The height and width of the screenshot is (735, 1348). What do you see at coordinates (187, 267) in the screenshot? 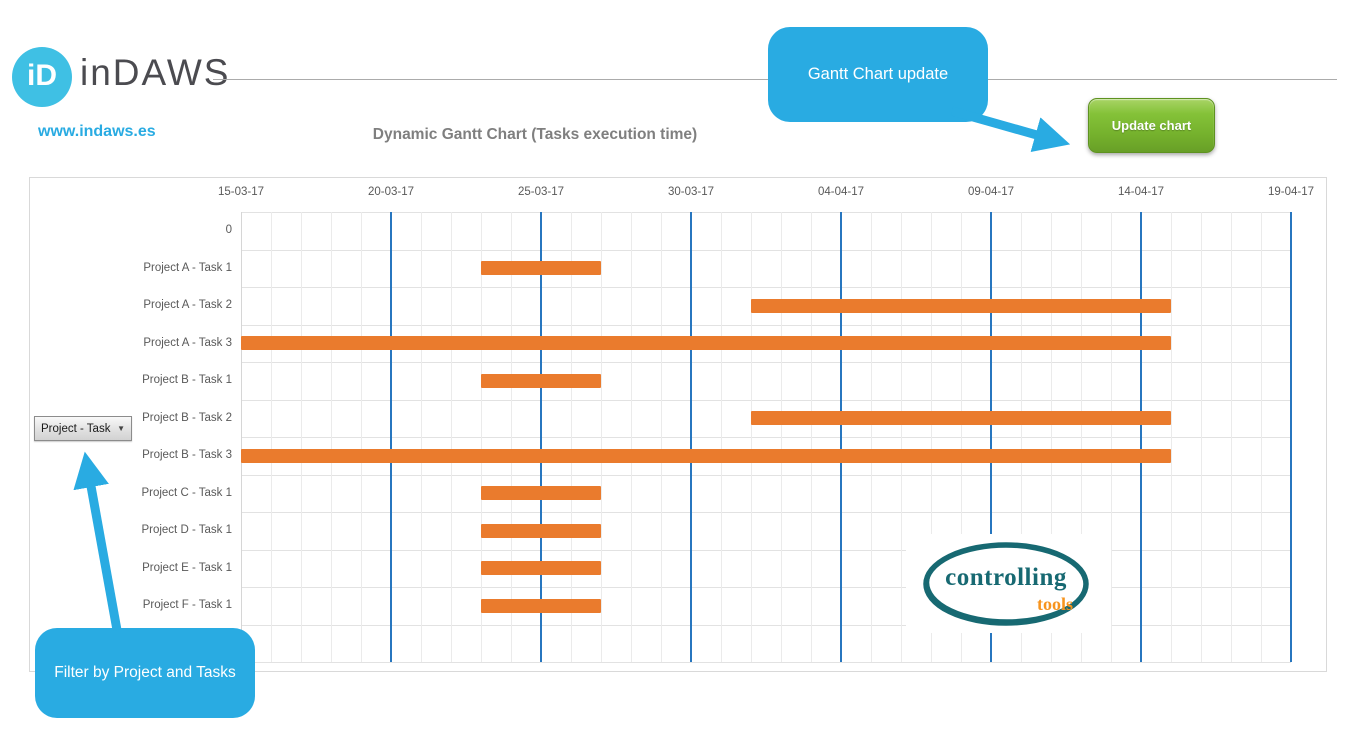
I see `y-axis-category-label: Project A - Task 1` at bounding box center [187, 267].